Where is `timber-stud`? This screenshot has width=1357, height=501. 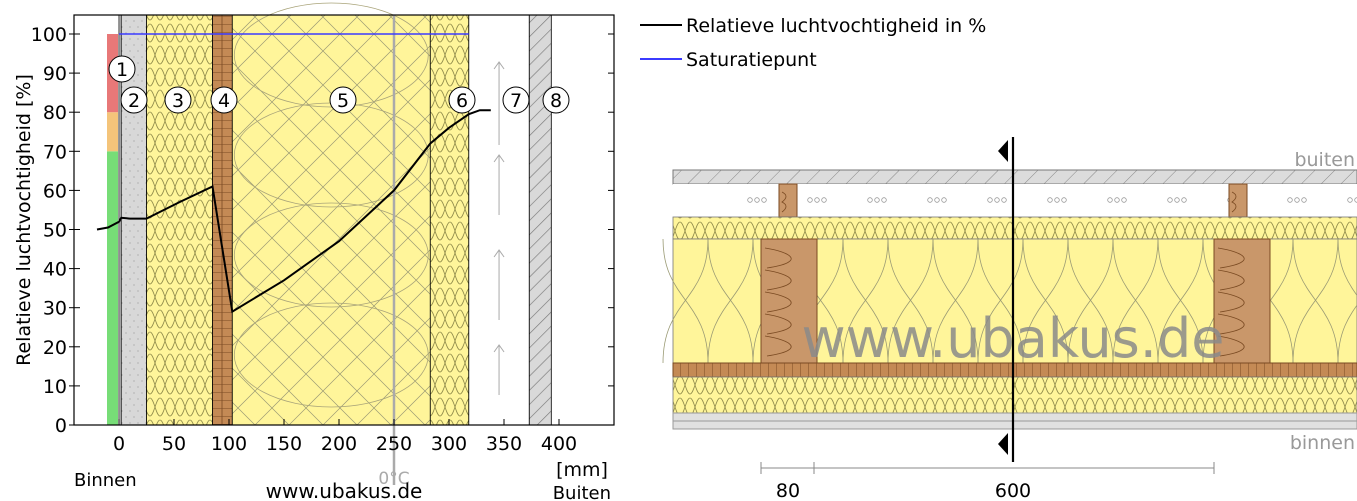 timber-stud is located at coordinates (1242, 301).